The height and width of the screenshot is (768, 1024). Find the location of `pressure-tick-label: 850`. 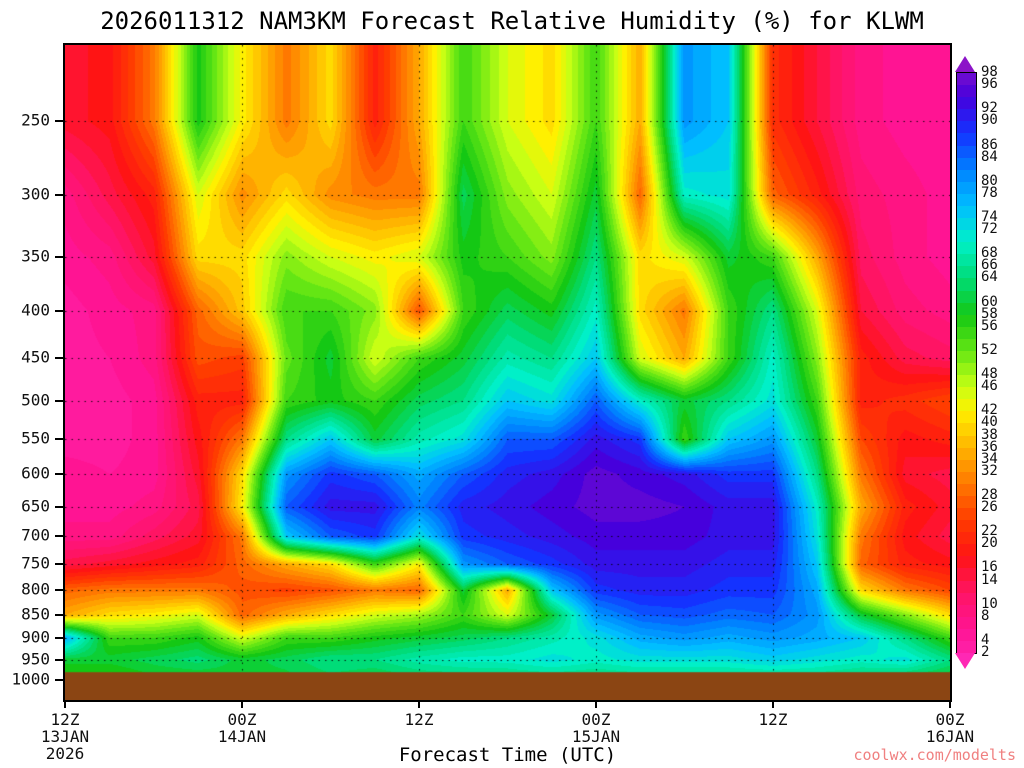

pressure-tick-label: 850 is located at coordinates (35, 614).